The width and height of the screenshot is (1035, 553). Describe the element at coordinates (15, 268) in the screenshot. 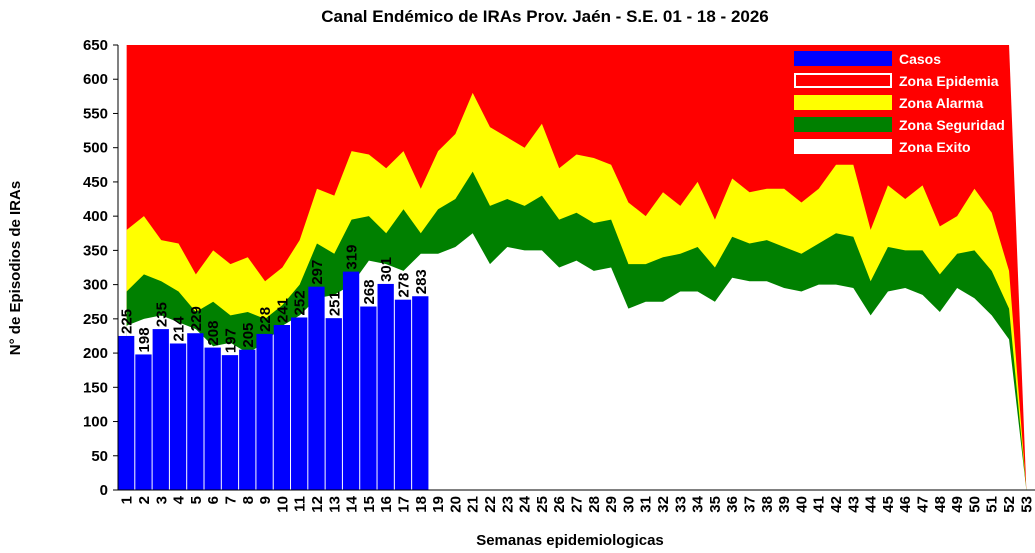

I see `y-axis-title: N° de Episodios de IRAs` at that location.